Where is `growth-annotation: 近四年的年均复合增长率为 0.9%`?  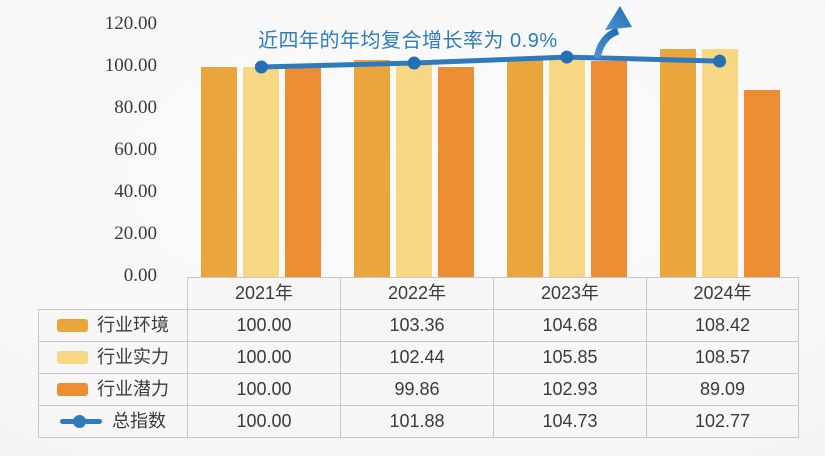 growth-annotation: 近四年的年均复合增长率为 0.9% is located at coordinates (408, 41).